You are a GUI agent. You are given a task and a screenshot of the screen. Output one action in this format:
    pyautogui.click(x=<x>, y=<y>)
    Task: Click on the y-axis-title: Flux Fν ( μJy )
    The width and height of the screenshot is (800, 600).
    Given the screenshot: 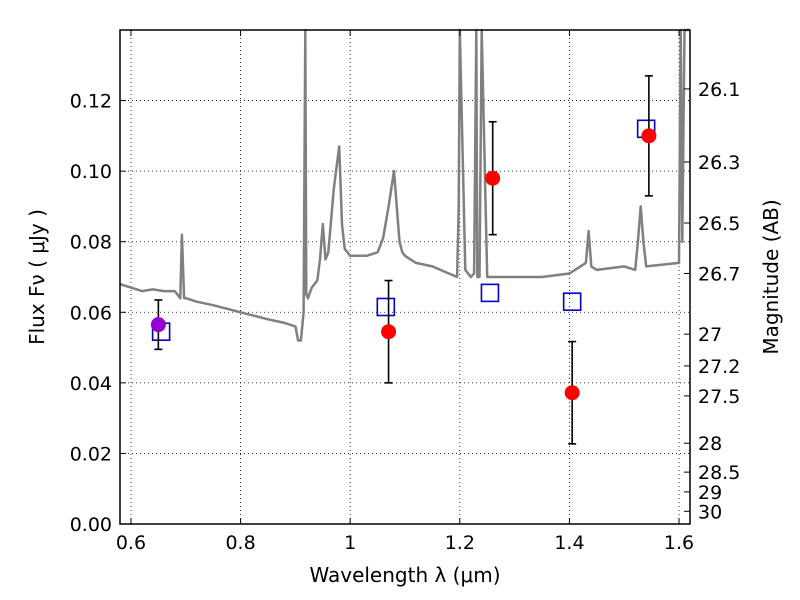 What is the action you would take?
    pyautogui.click(x=37, y=277)
    